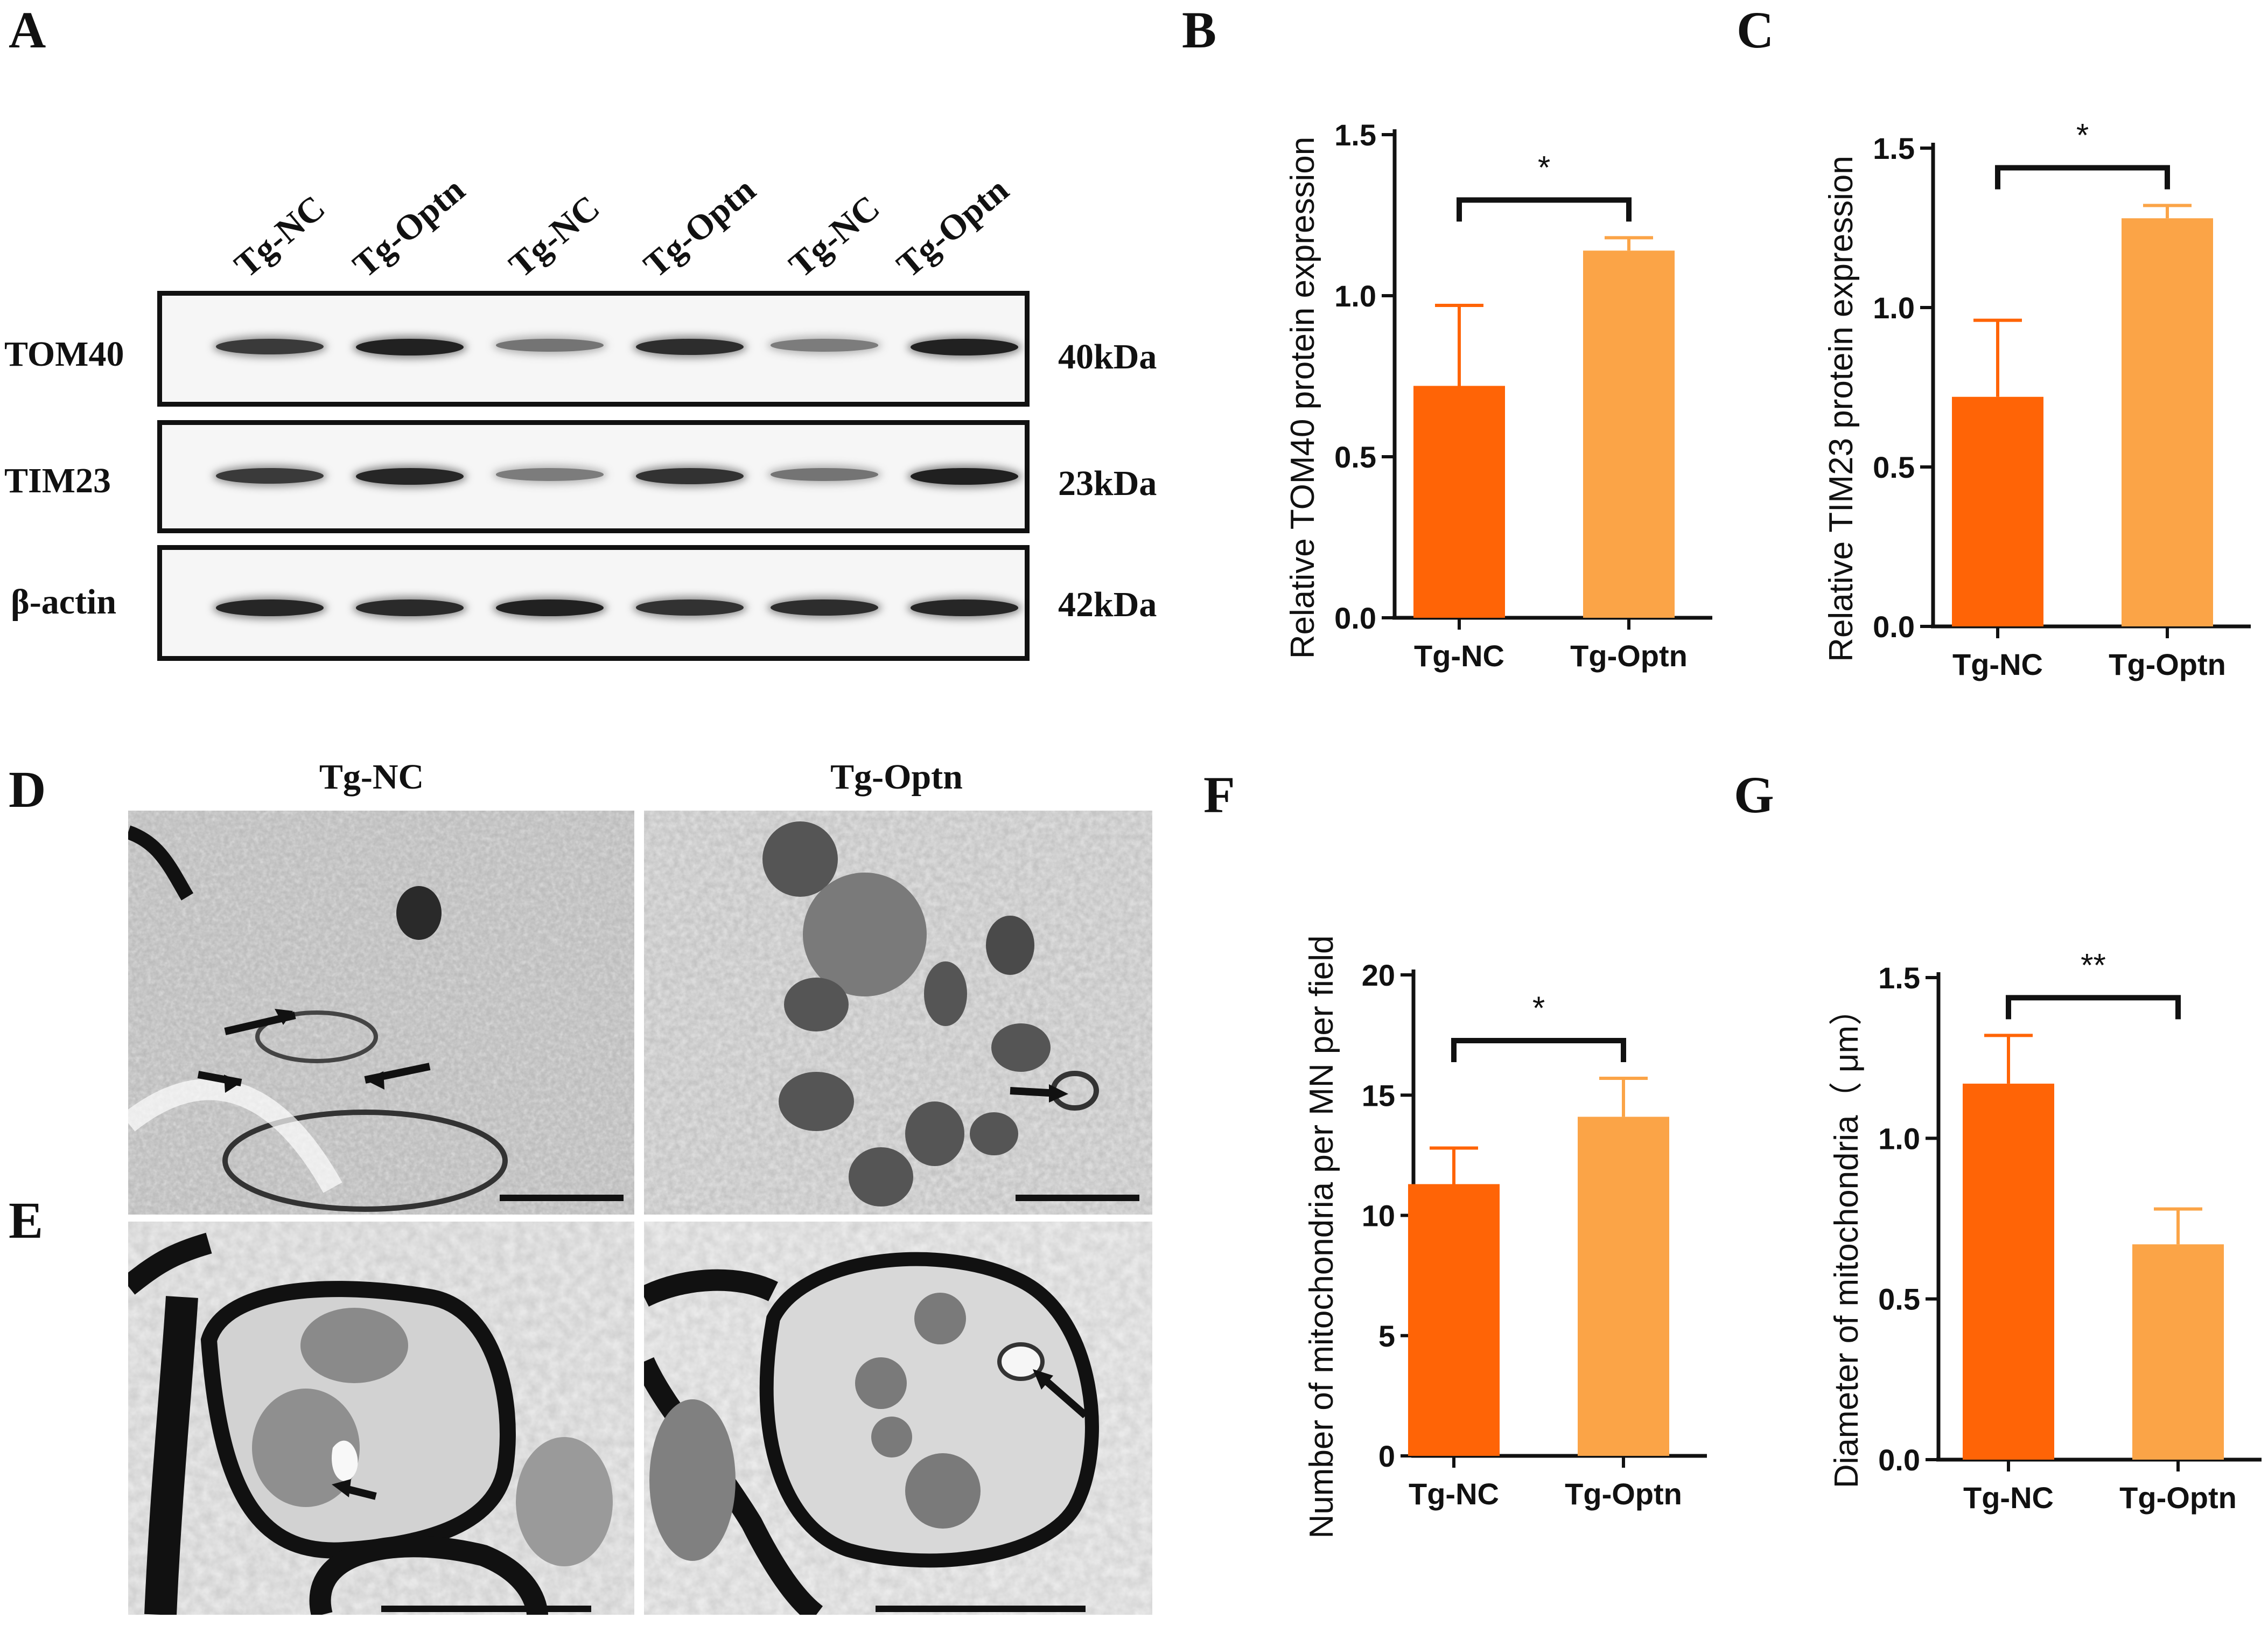  Describe the element at coordinates (381, 1419) in the screenshot. I see `em-image-e-tg-nc` at that location.